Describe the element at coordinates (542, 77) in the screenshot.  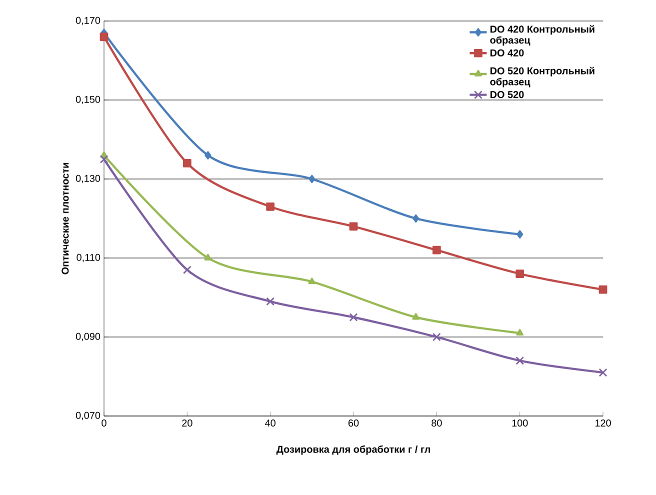
I see `legend-label: DO 520 Контрольный образец` at that location.